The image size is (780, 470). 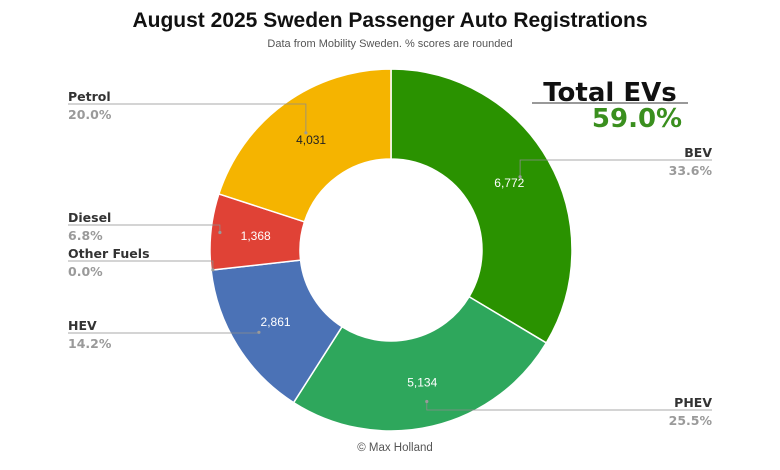 What do you see at coordinates (187, 118) in the screenshot?
I see `leader-line-petrol` at bounding box center [187, 118].